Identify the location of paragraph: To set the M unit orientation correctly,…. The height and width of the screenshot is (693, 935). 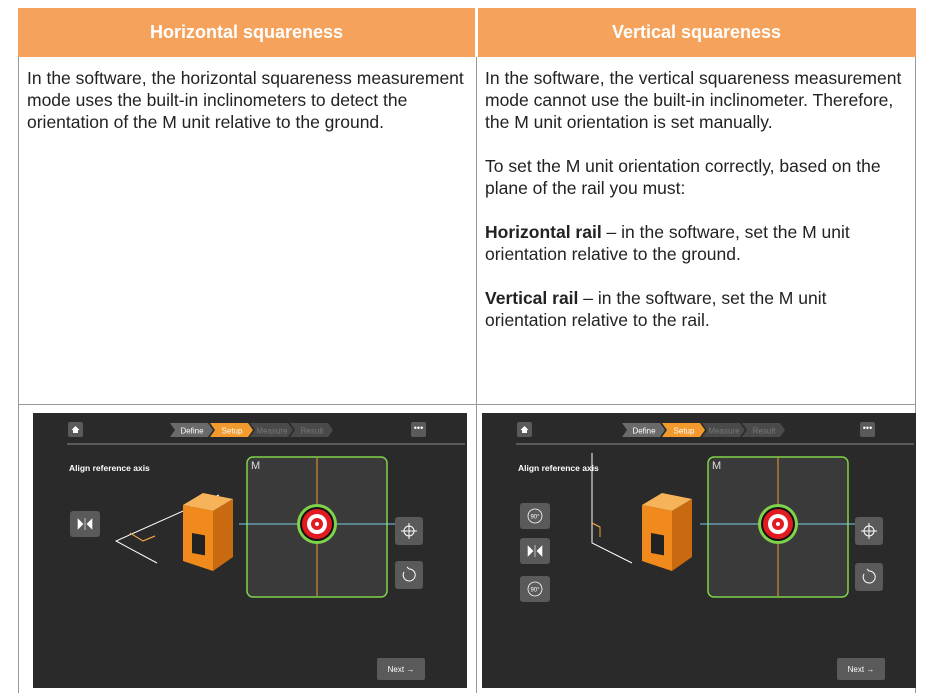
(683, 177).